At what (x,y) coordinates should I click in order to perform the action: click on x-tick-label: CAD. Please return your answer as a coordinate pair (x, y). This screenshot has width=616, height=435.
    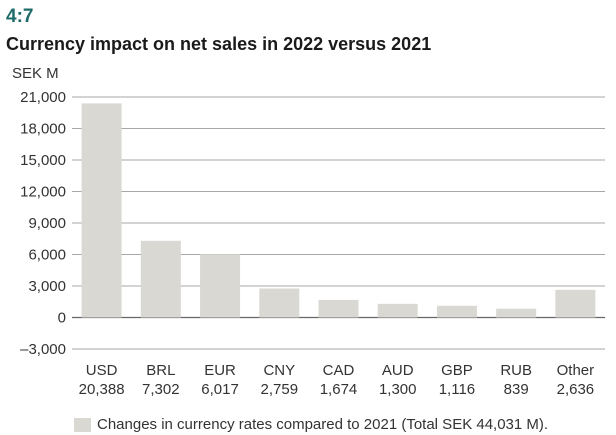
    Looking at the image, I should click on (339, 370).